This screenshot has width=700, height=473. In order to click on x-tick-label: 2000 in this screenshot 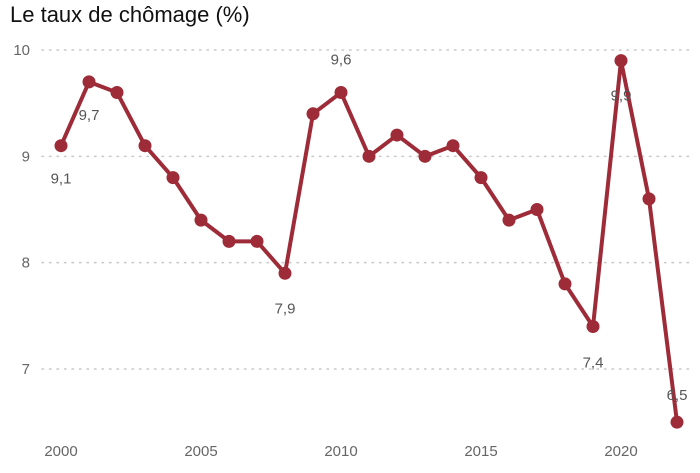, I will do `click(60, 451)`.